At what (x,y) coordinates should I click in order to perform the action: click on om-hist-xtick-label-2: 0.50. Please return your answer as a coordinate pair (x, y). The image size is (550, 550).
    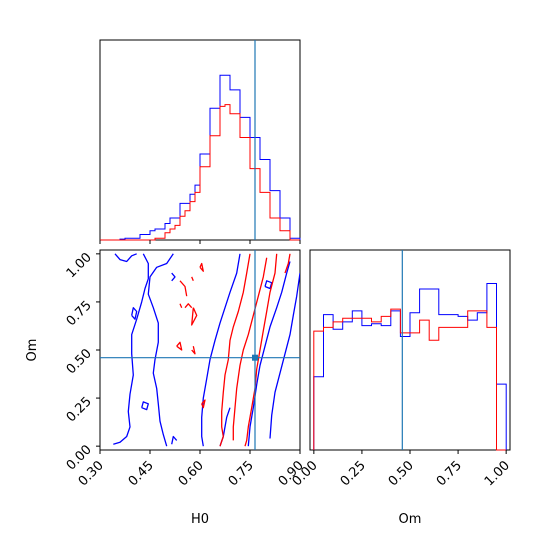
    Looking at the image, I should click on (401, 473).